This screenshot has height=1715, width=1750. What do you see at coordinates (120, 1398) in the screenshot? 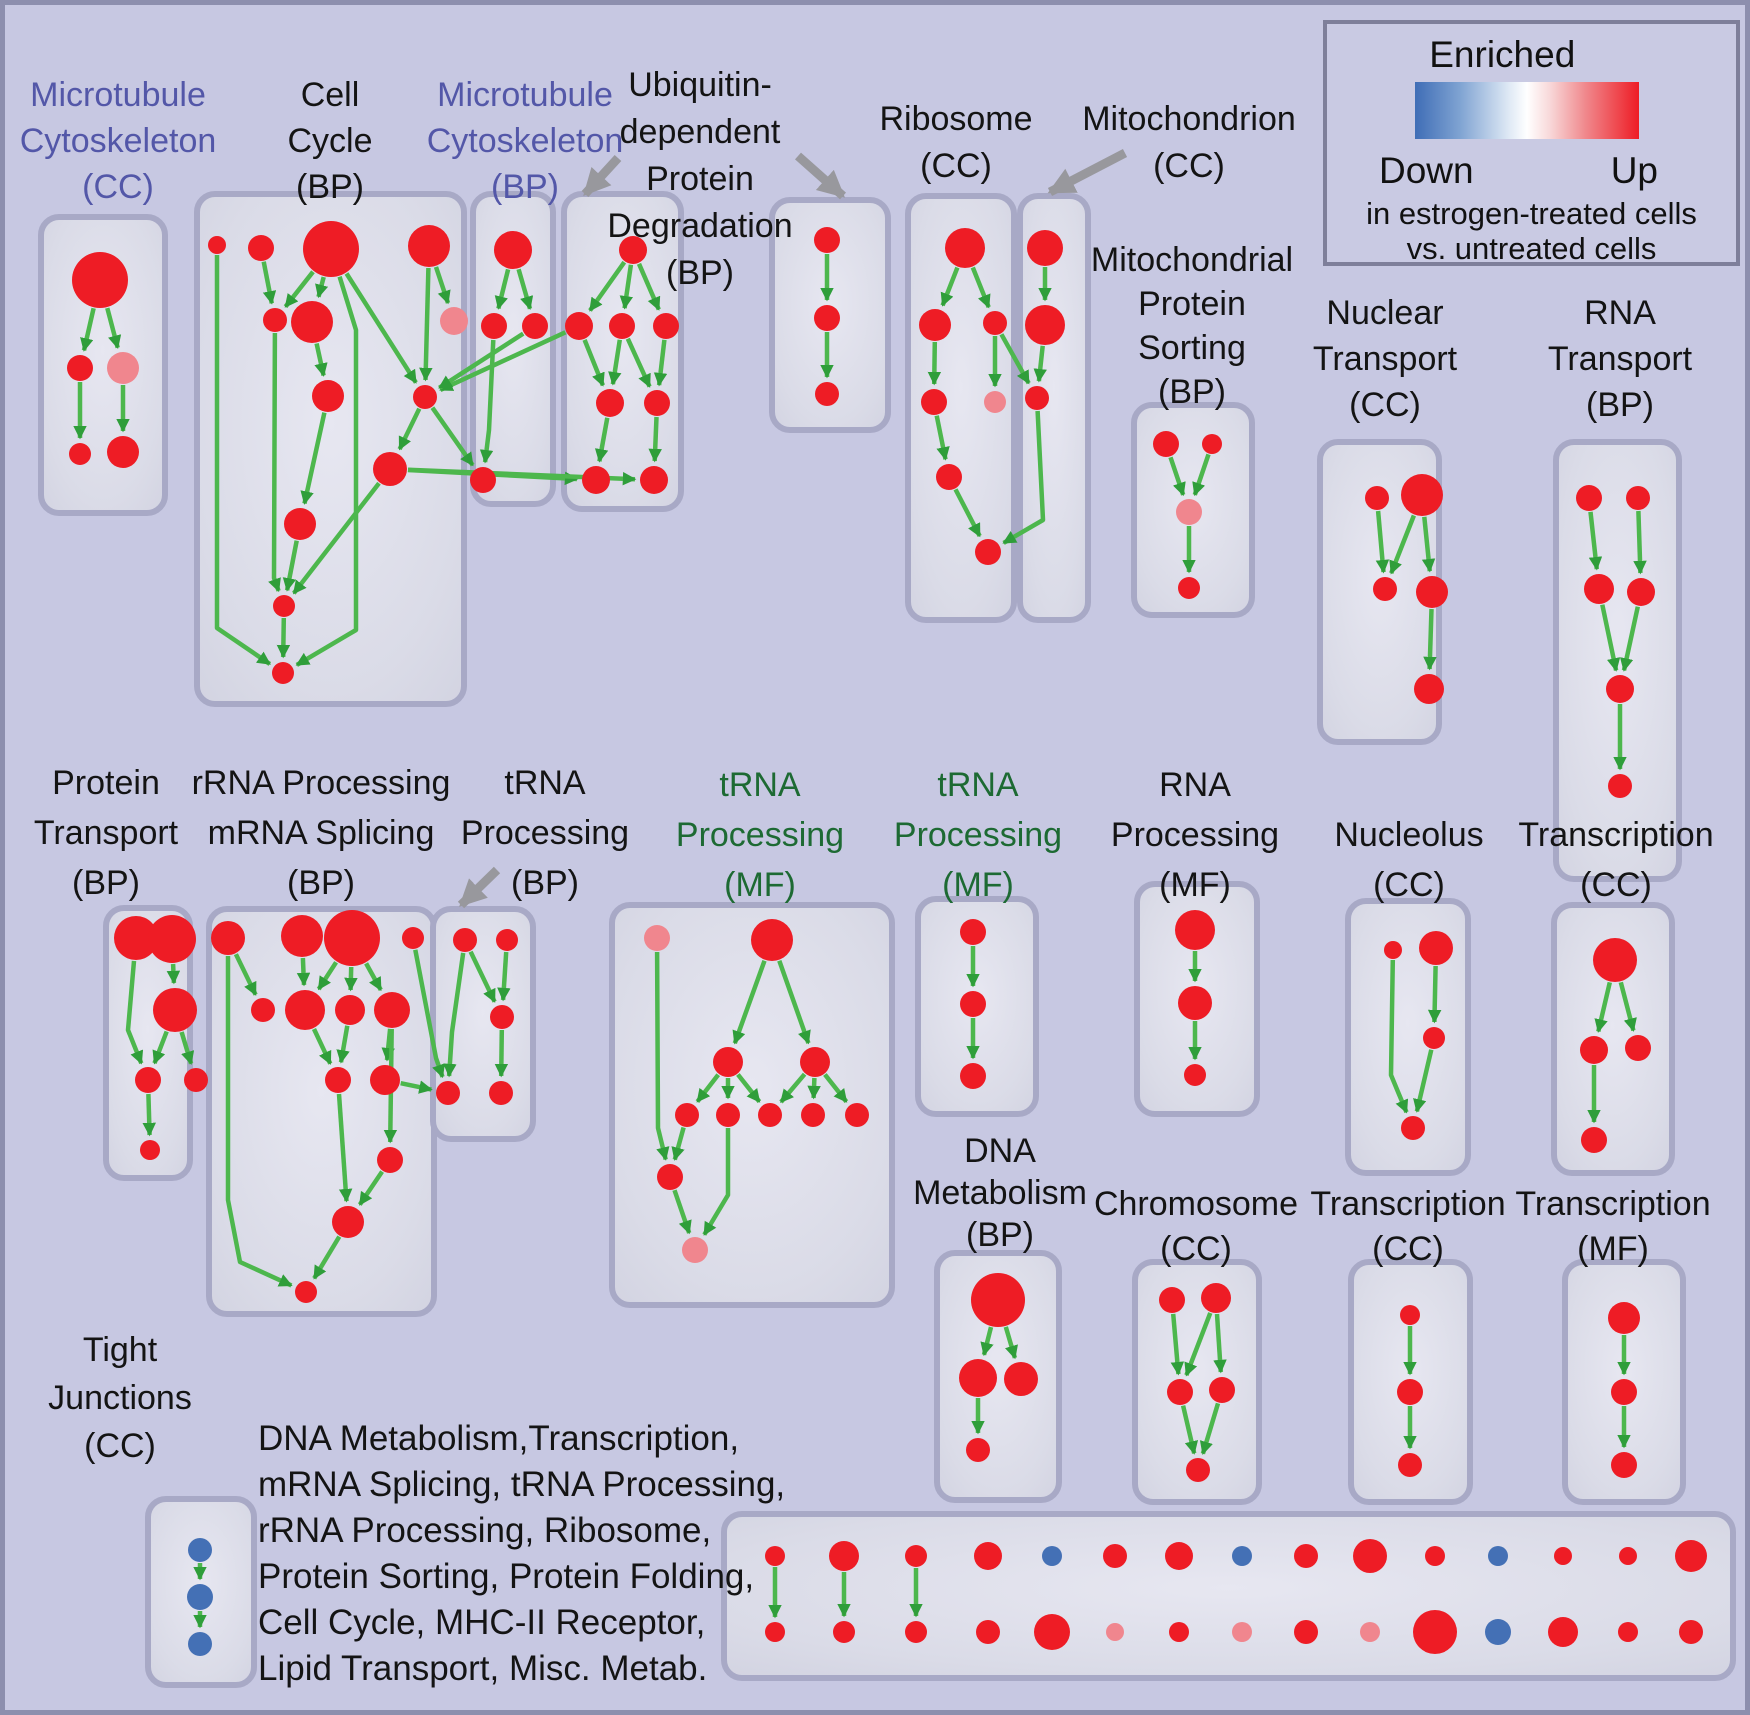
I see `heading-tight-junctions: Tight Junctions (CC)` at bounding box center [120, 1398].